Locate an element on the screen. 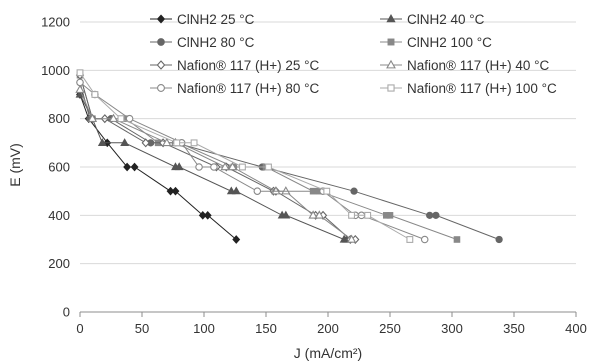 The height and width of the screenshot is (363, 596). legend-entry: ClNH2 100 °C is located at coordinates (436, 42).